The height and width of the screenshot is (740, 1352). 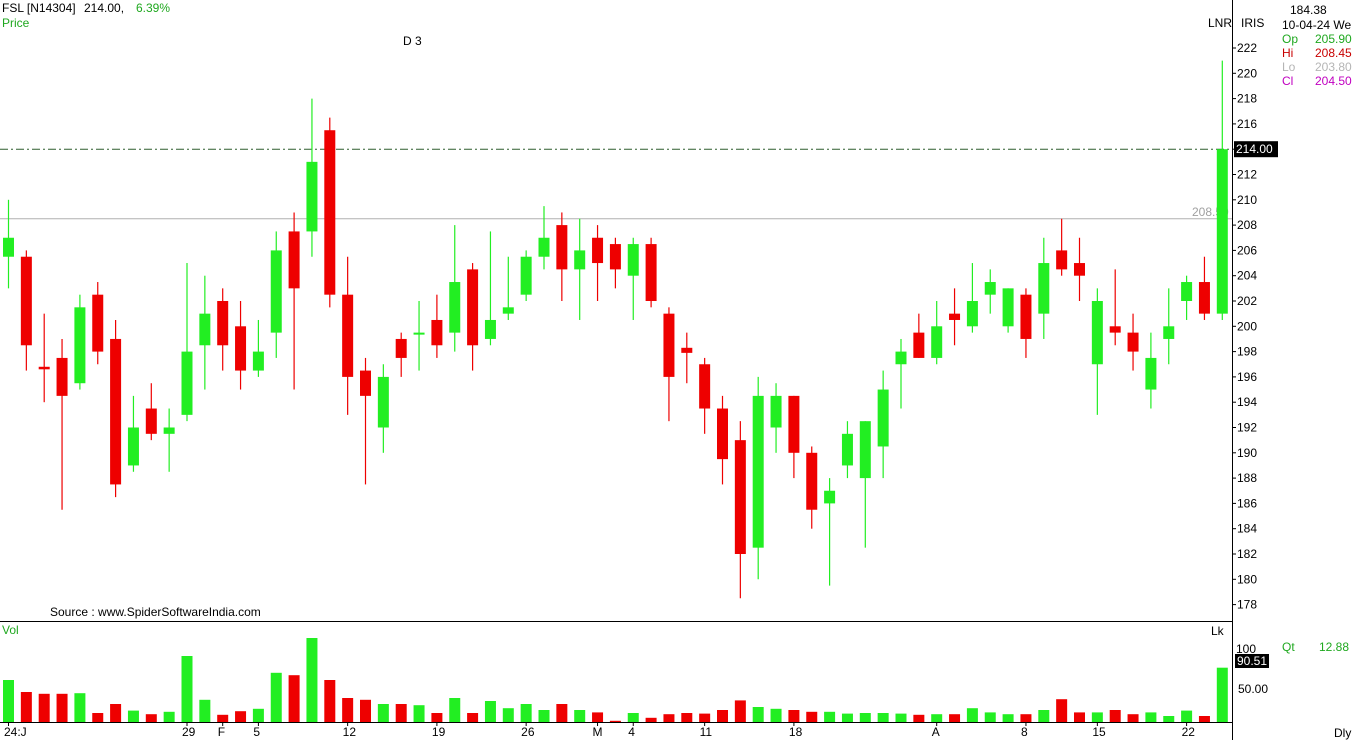 What do you see at coordinates (1247, 453) in the screenshot?
I see `price-tick-label: 190` at bounding box center [1247, 453].